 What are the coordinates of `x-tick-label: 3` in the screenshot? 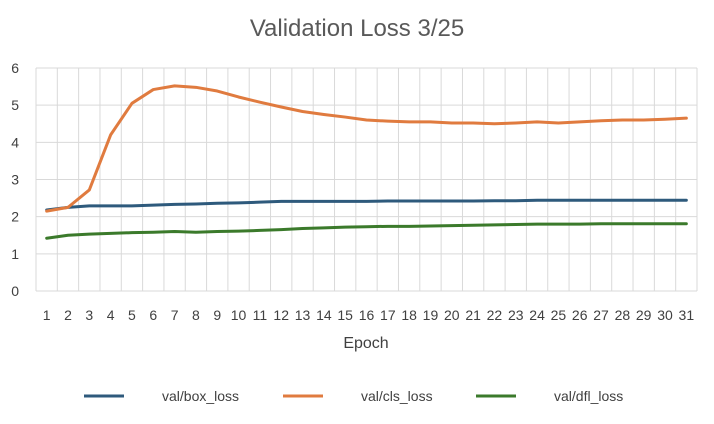 It's located at (89, 315).